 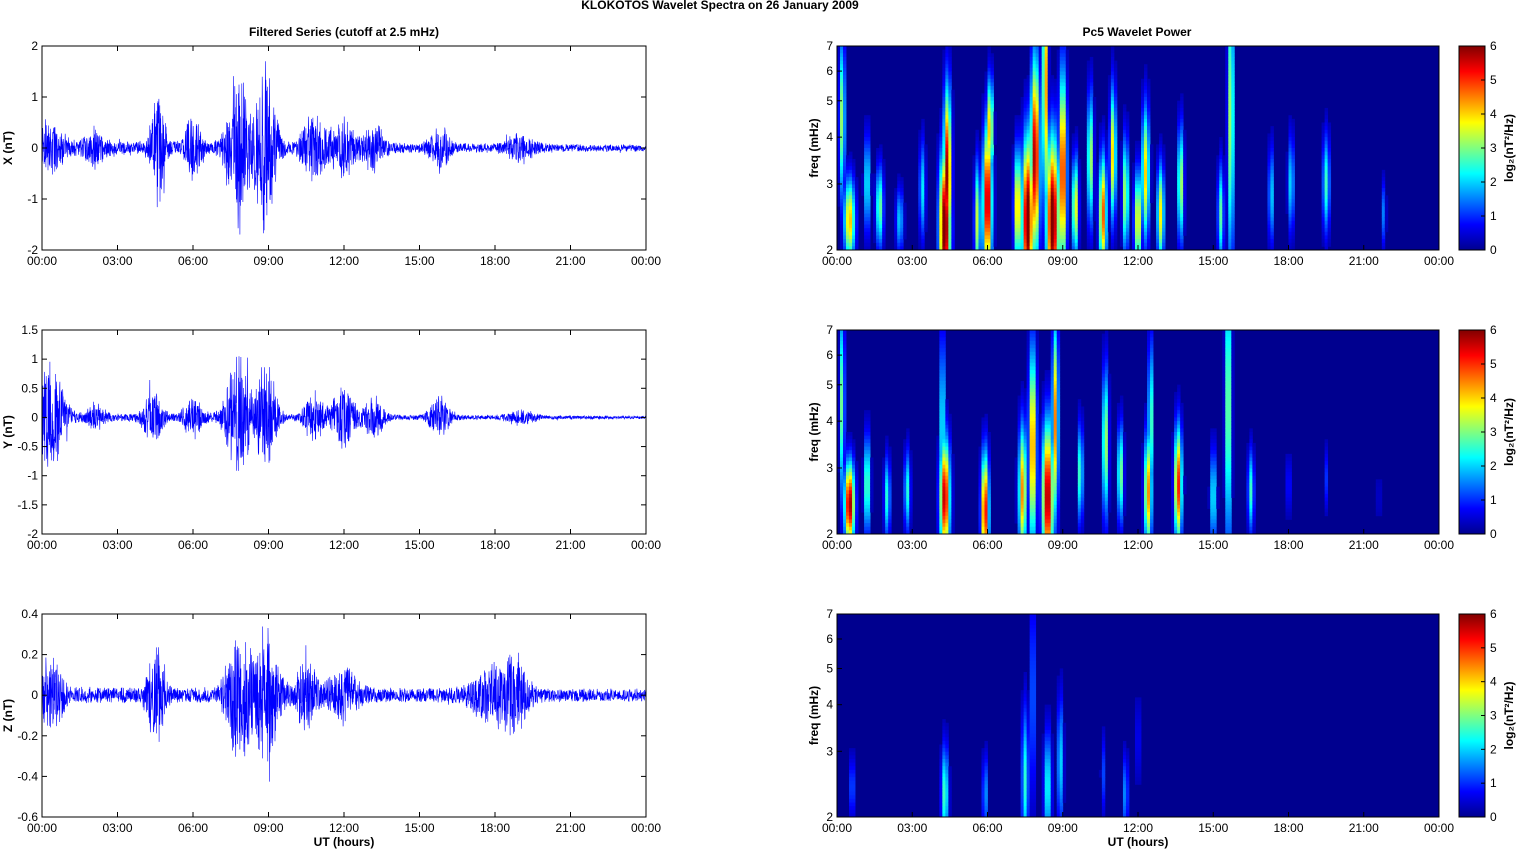 What do you see at coordinates (646, 261) in the screenshot?
I see `x-tick-label: 00:00` at bounding box center [646, 261].